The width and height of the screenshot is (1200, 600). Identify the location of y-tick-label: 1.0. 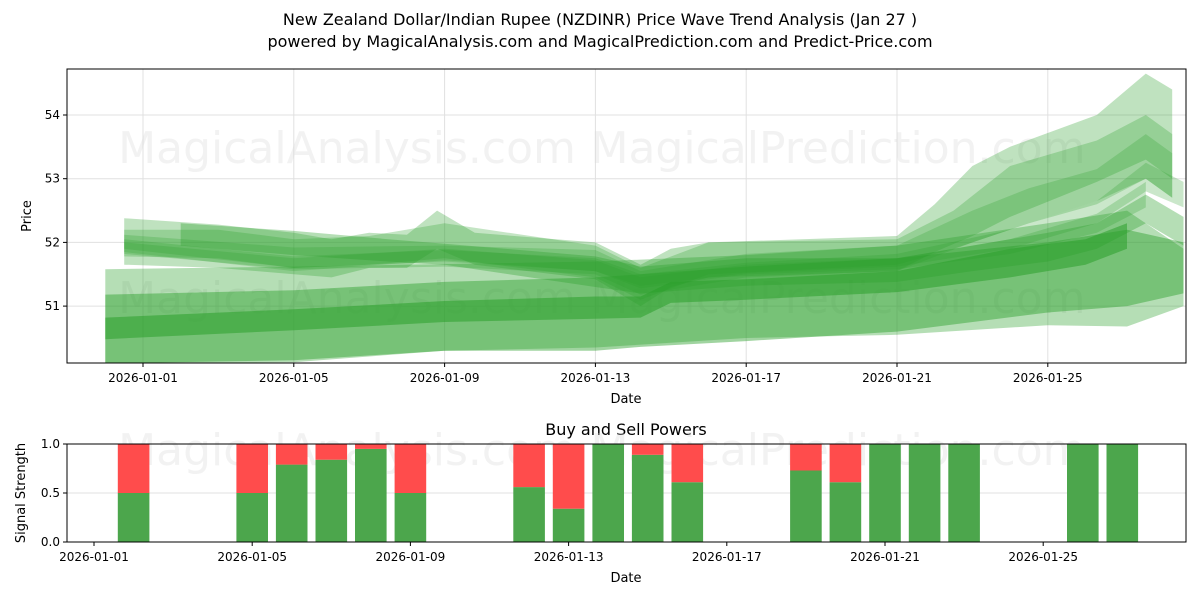
(50, 444).